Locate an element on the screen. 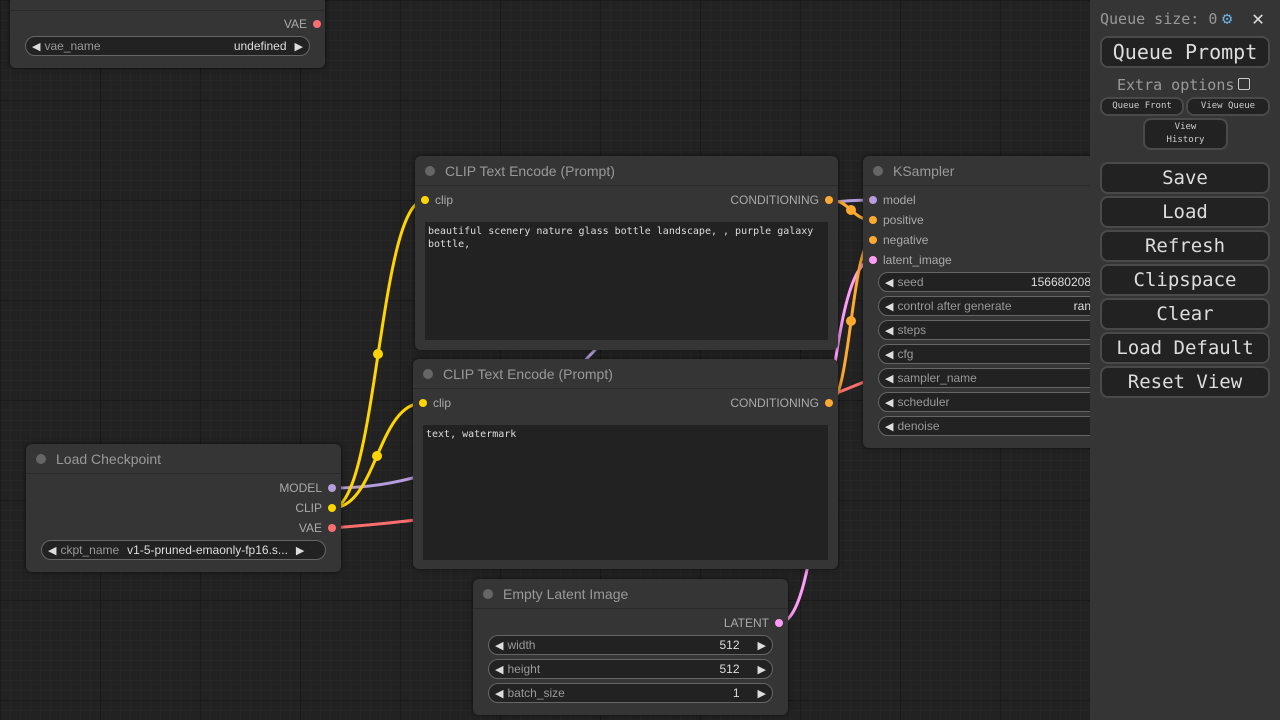 This screenshot has width=1280, height=720. input-latent-image: latent_image is located at coordinates (910, 260).